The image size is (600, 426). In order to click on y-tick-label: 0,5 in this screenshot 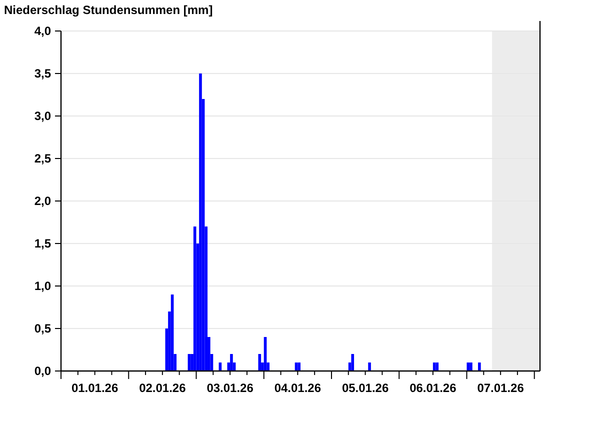, I will do `click(43, 329)`.